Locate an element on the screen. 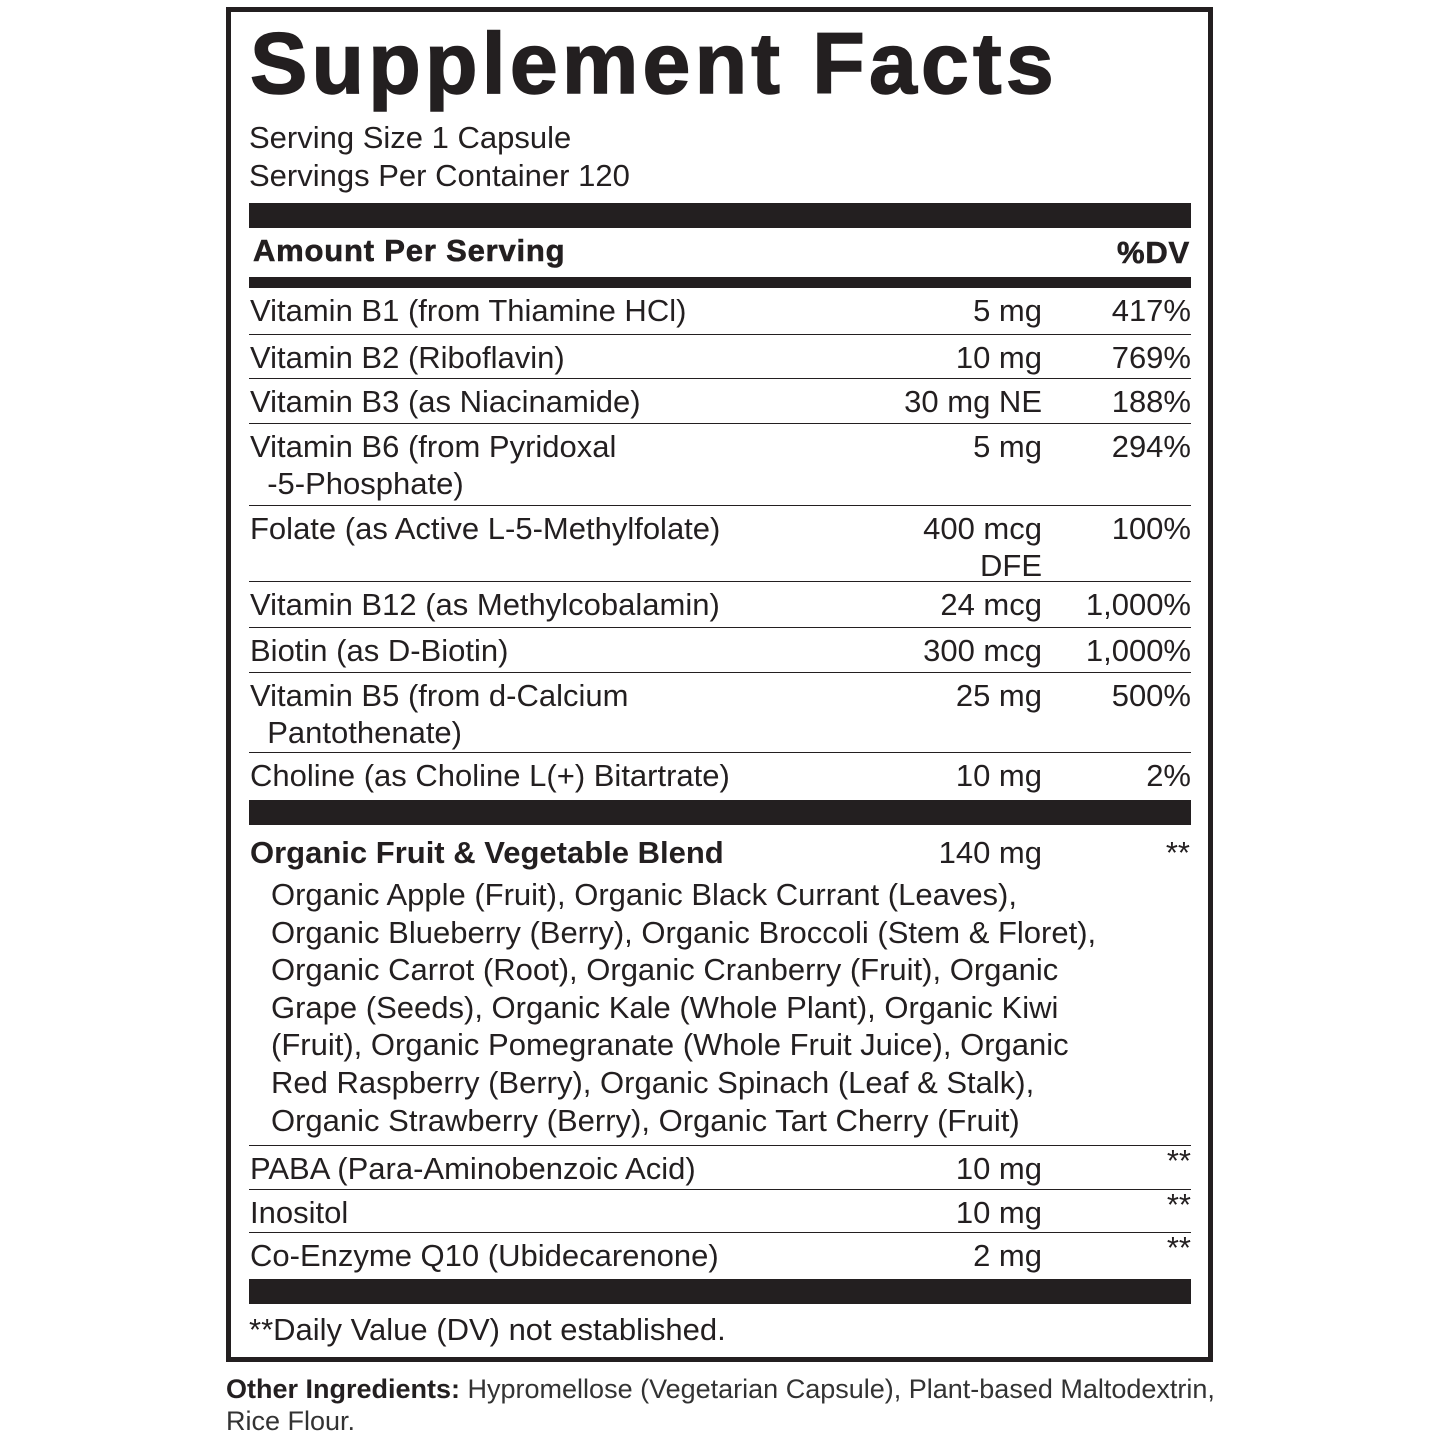 Image resolution: width=1445 pixels, height=1445 pixels. nutrient-row: Biotin (as D-Biotin) 300 mcg 1,000% is located at coordinates (720, 650).